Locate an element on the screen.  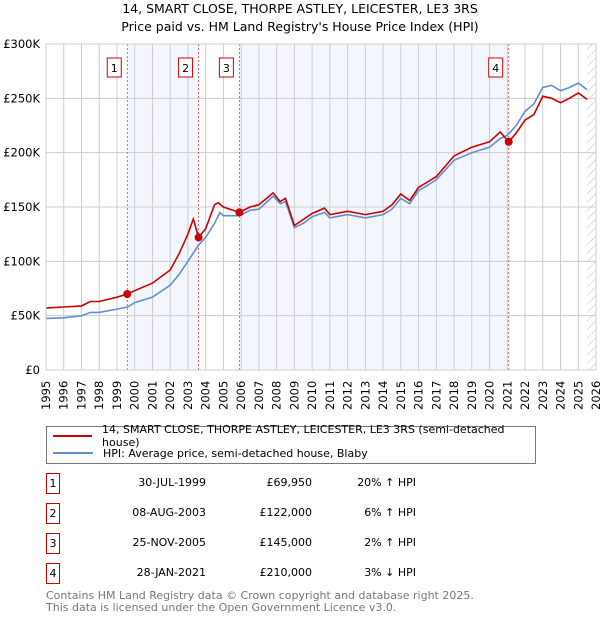
x-tick-label: 2013 is located at coordinates (365, 395).